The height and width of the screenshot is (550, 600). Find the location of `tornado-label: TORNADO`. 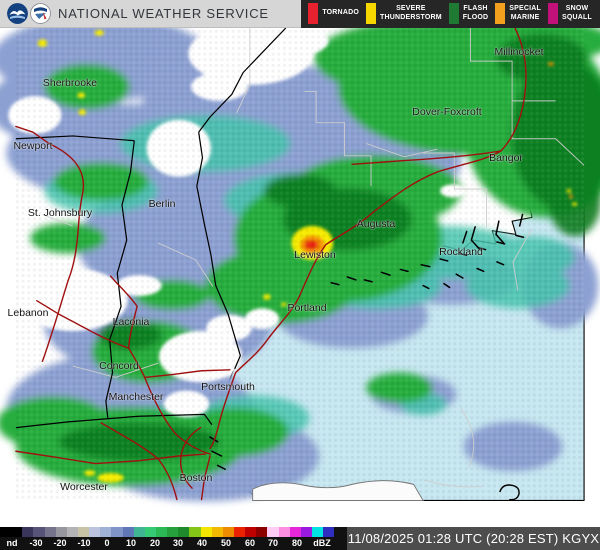

tornado-label: TORNADO is located at coordinates (340, 13).